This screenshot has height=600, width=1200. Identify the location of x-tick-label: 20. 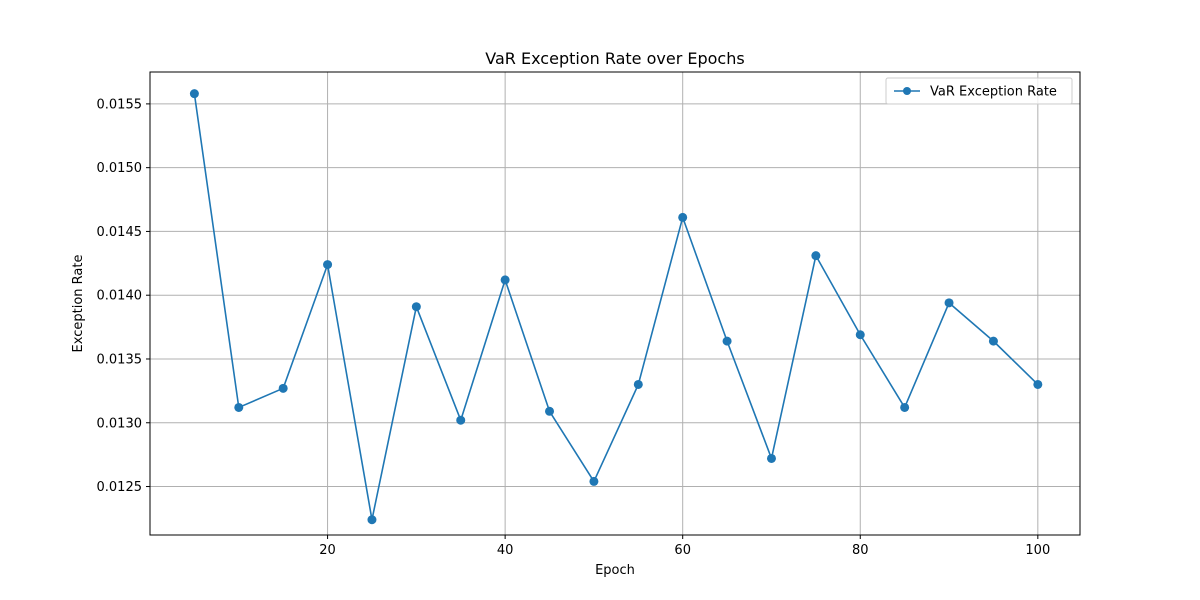
(327, 550).